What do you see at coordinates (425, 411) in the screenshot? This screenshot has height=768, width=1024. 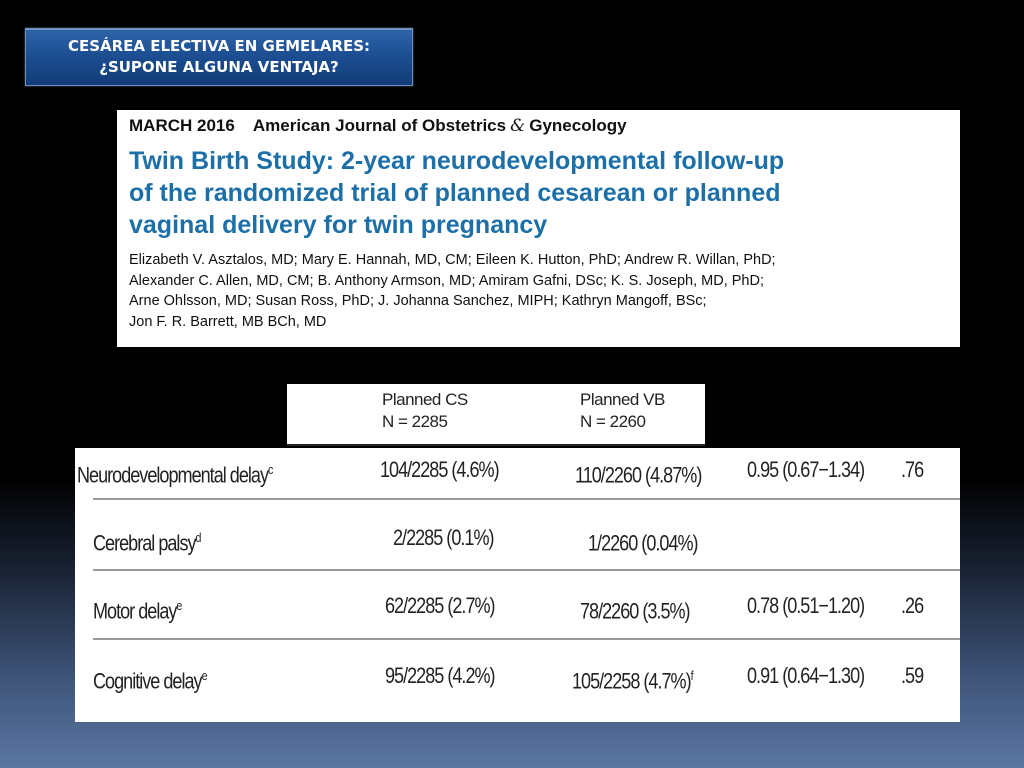 I see `column-header-planned-cs: Planned CS N = 2285` at bounding box center [425, 411].